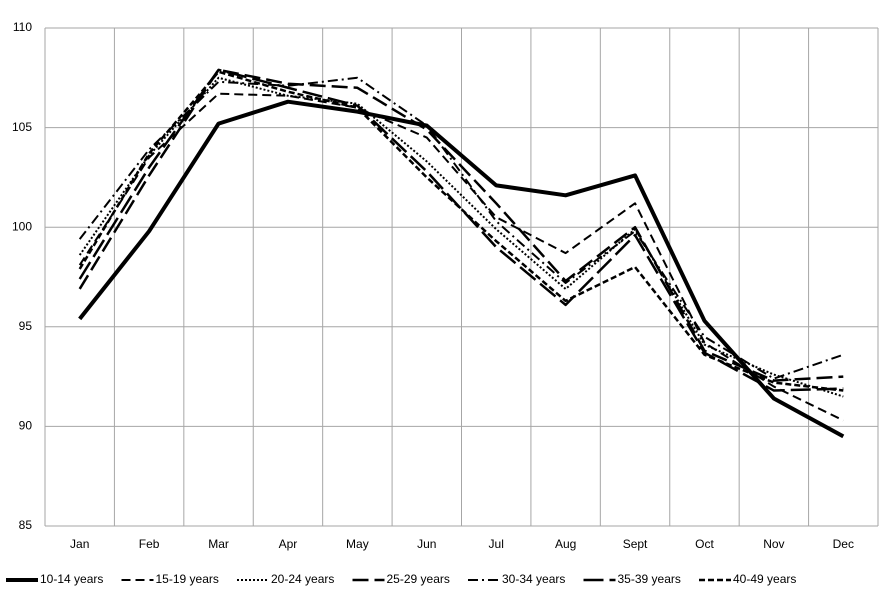 Image resolution: width=879 pixels, height=589 pixels. I want to click on y-tick-label: 90, so click(26, 426).